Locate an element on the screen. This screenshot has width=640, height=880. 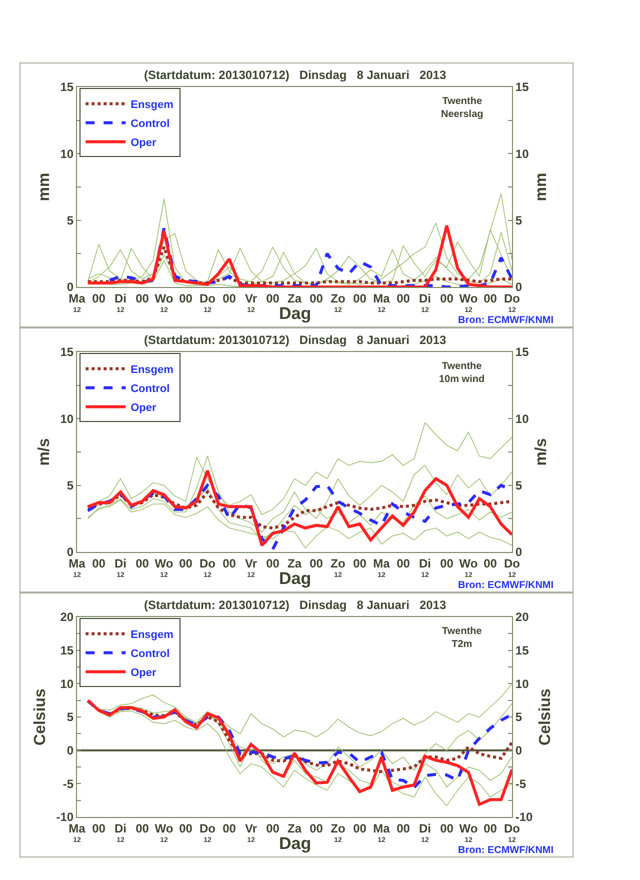
y-axis-title: mm is located at coordinates (45, 187).